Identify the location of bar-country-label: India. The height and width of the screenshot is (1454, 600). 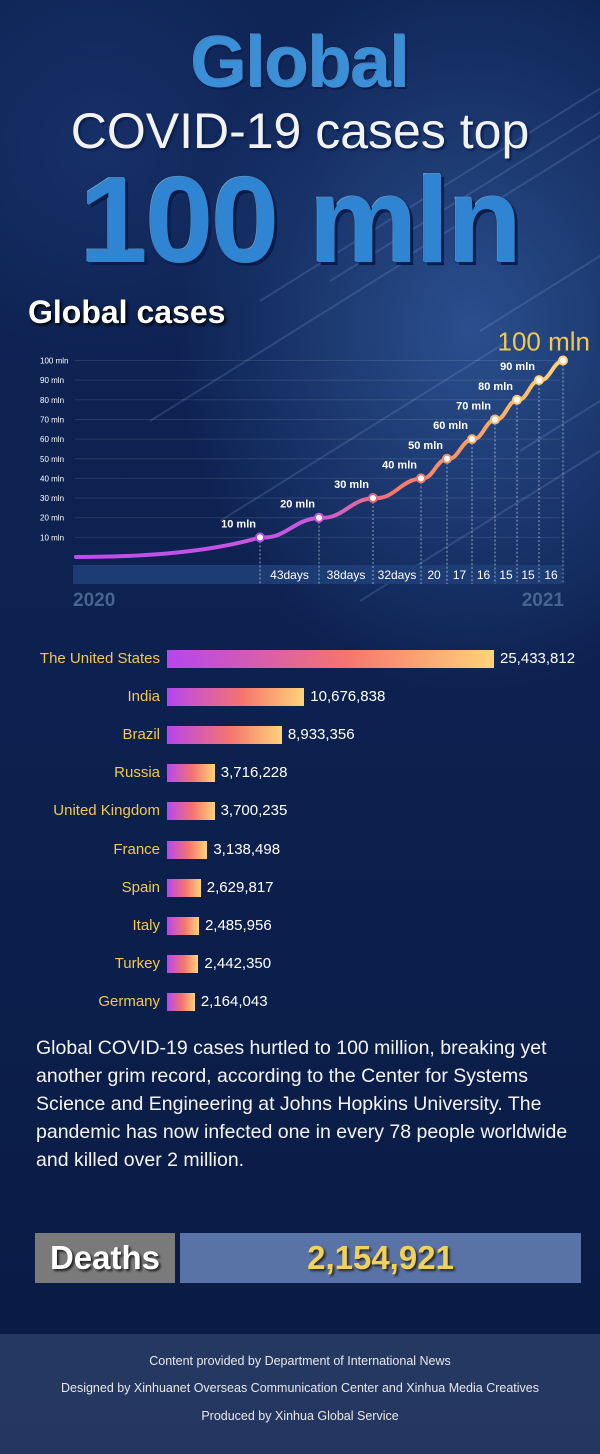
(143, 697).